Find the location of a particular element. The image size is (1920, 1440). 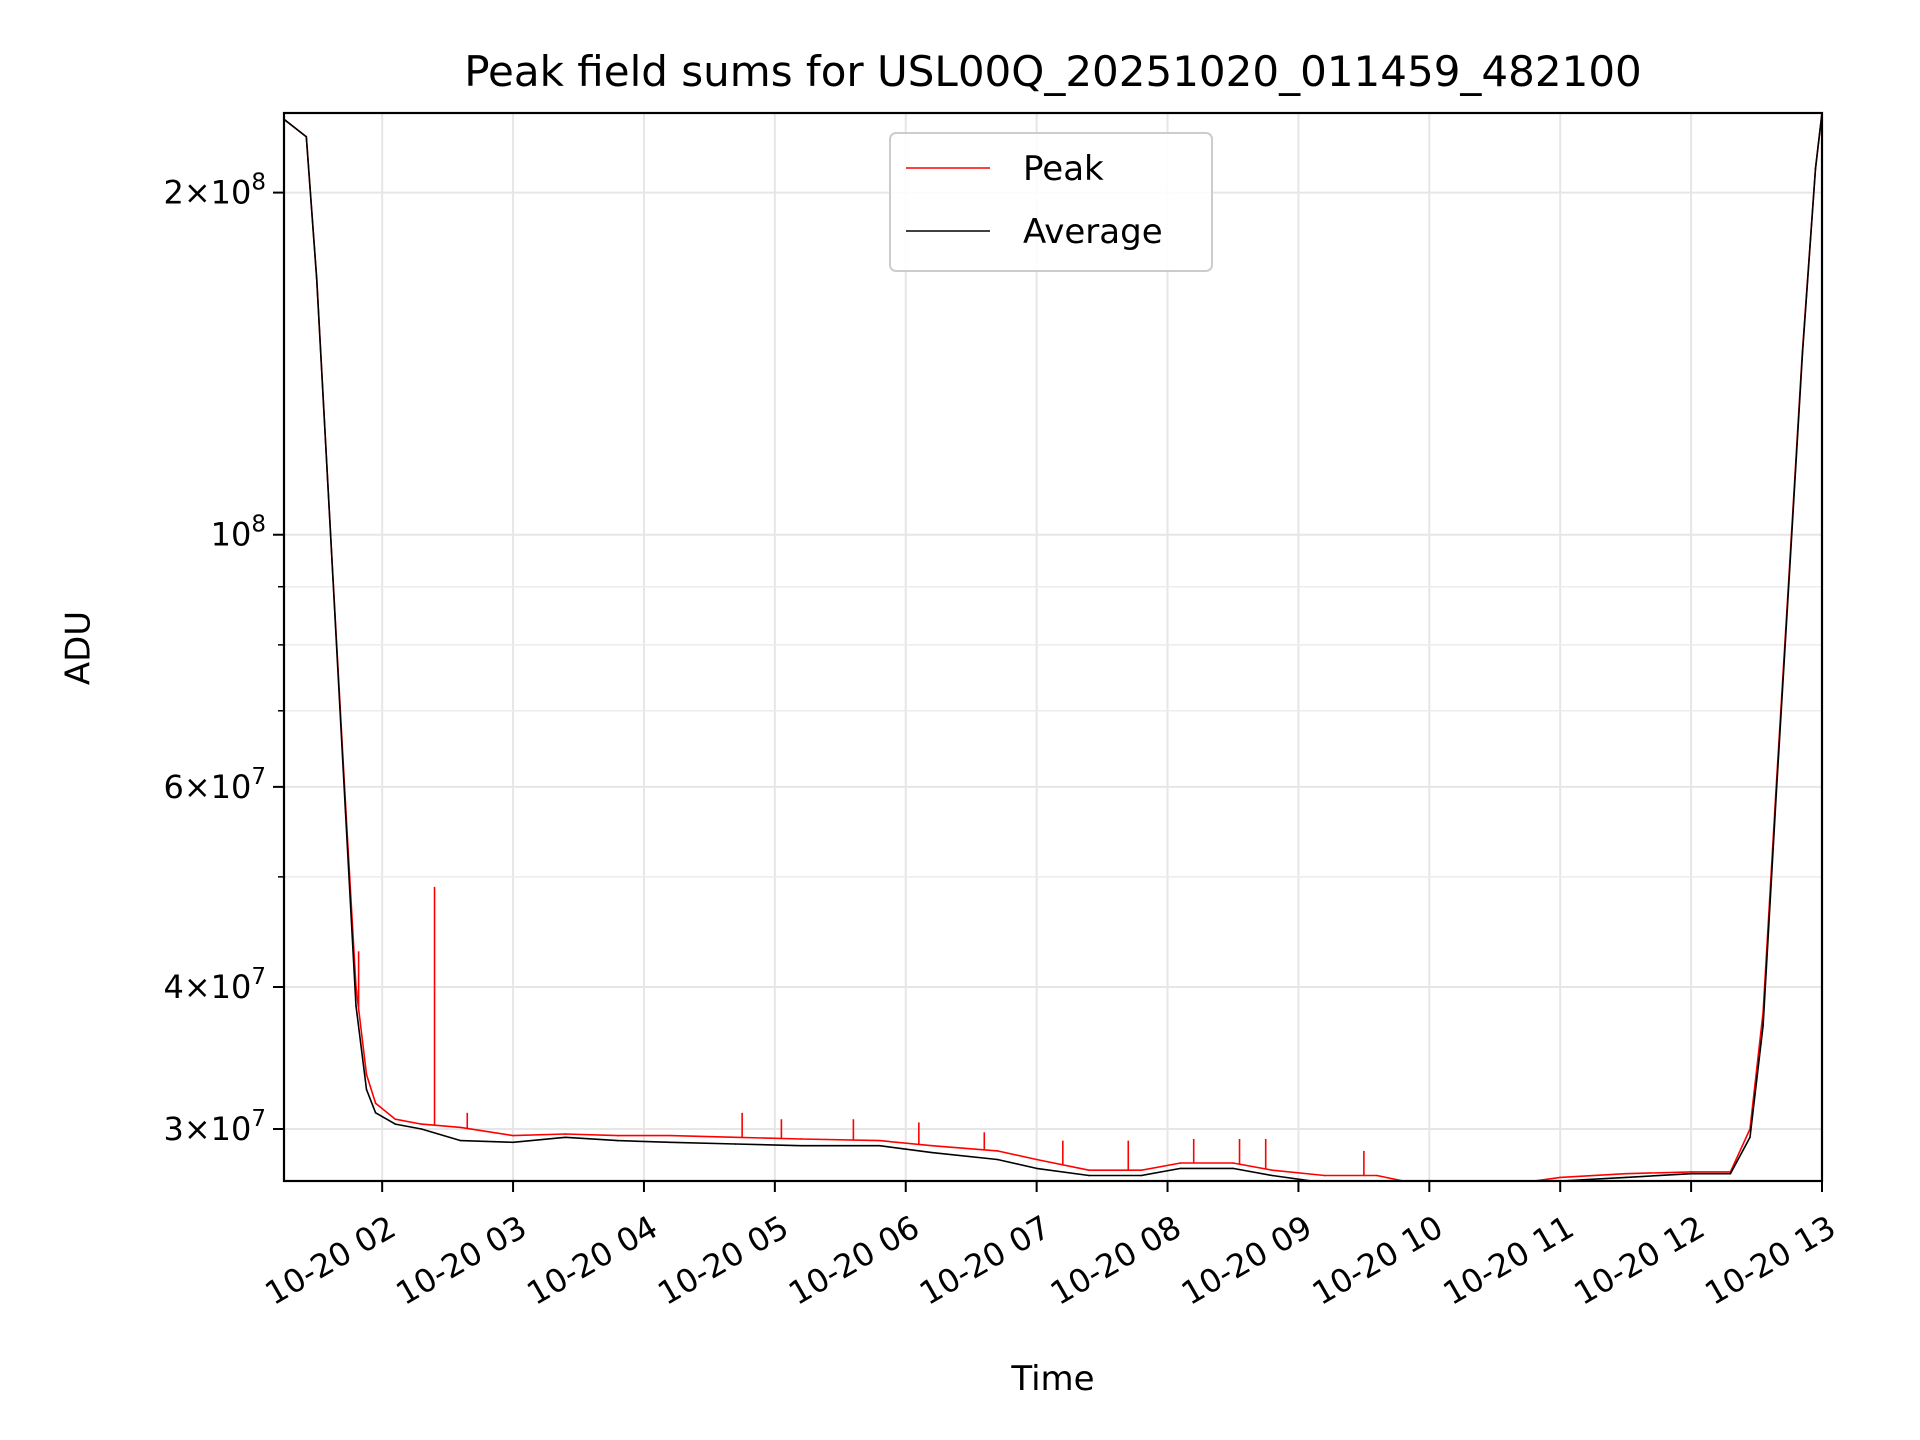

y-tick-label: 108 is located at coordinates (238, 533).